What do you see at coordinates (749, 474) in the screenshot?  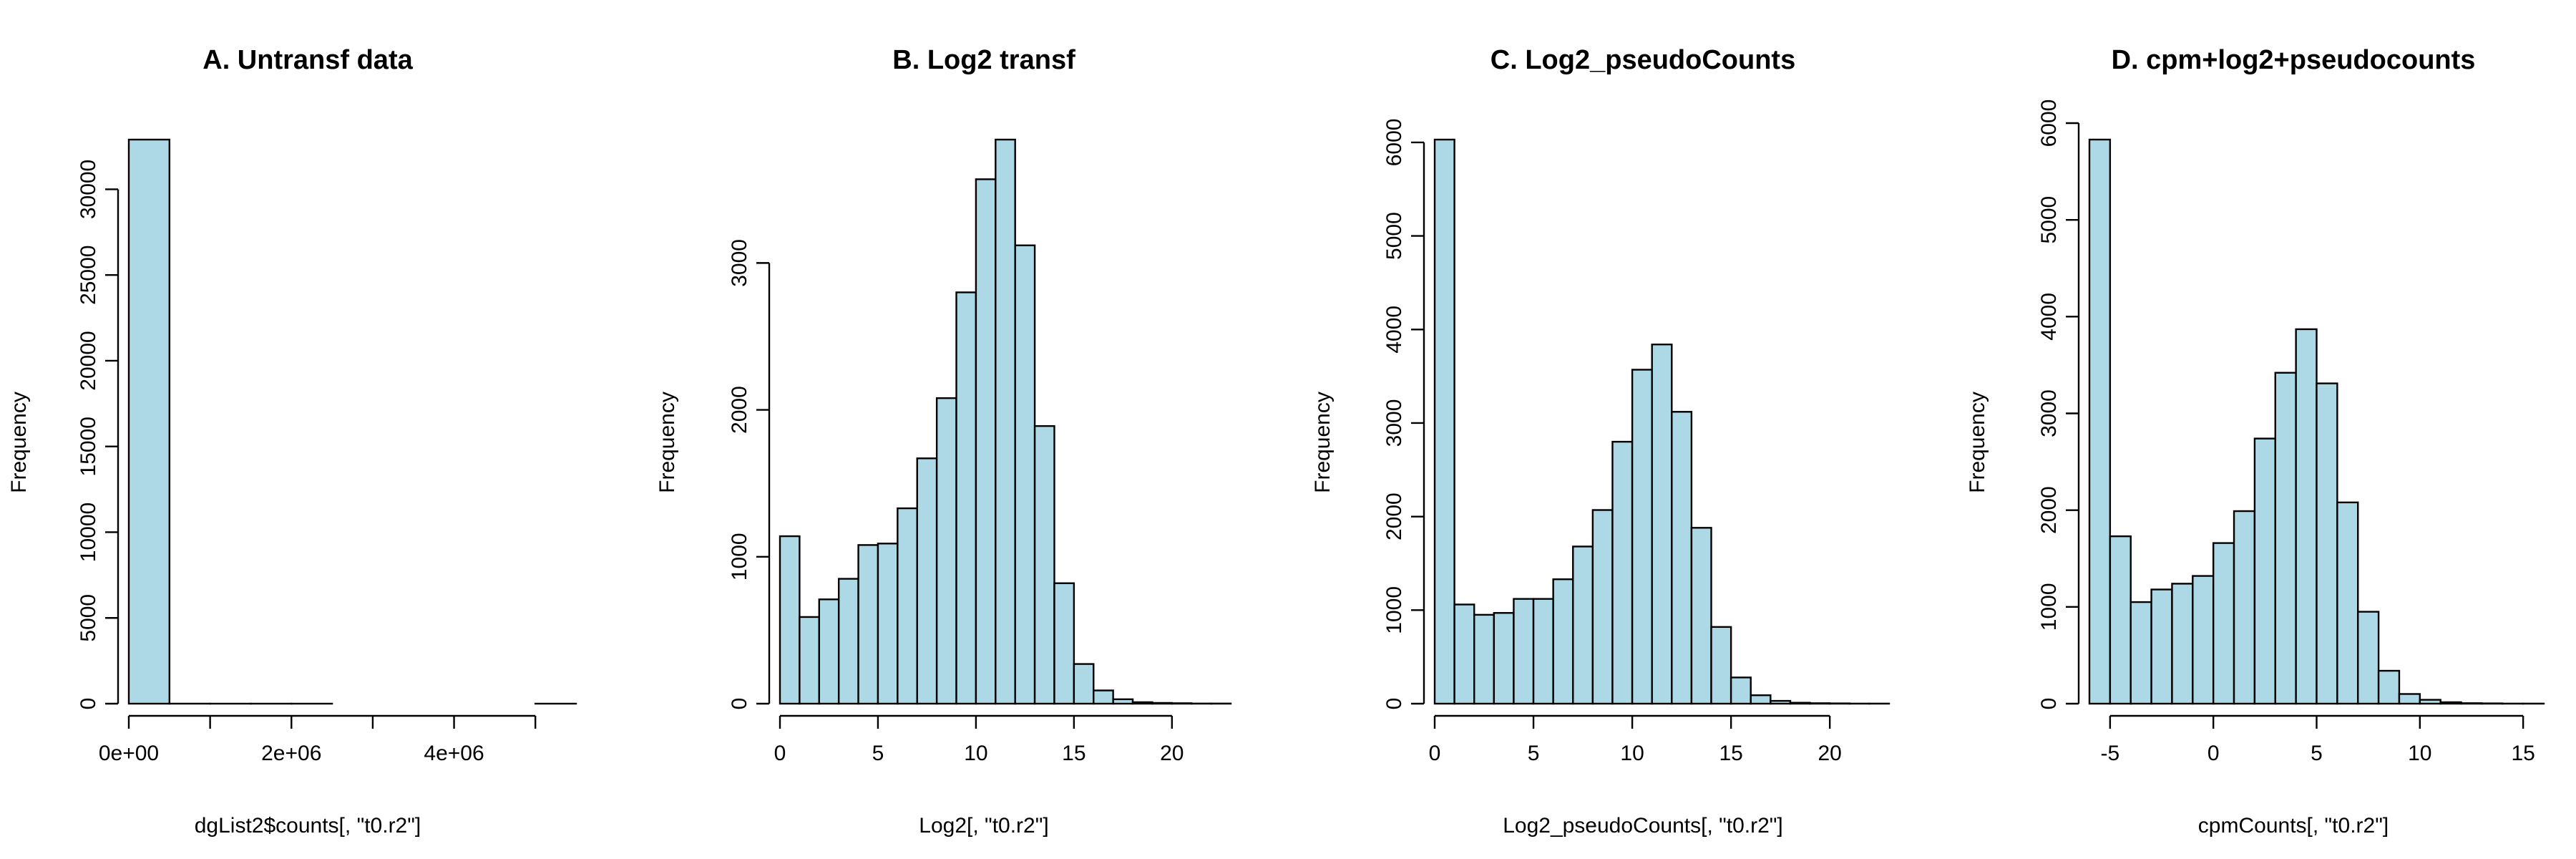 I see `y-axis: 0 1000 2000 3000` at bounding box center [749, 474].